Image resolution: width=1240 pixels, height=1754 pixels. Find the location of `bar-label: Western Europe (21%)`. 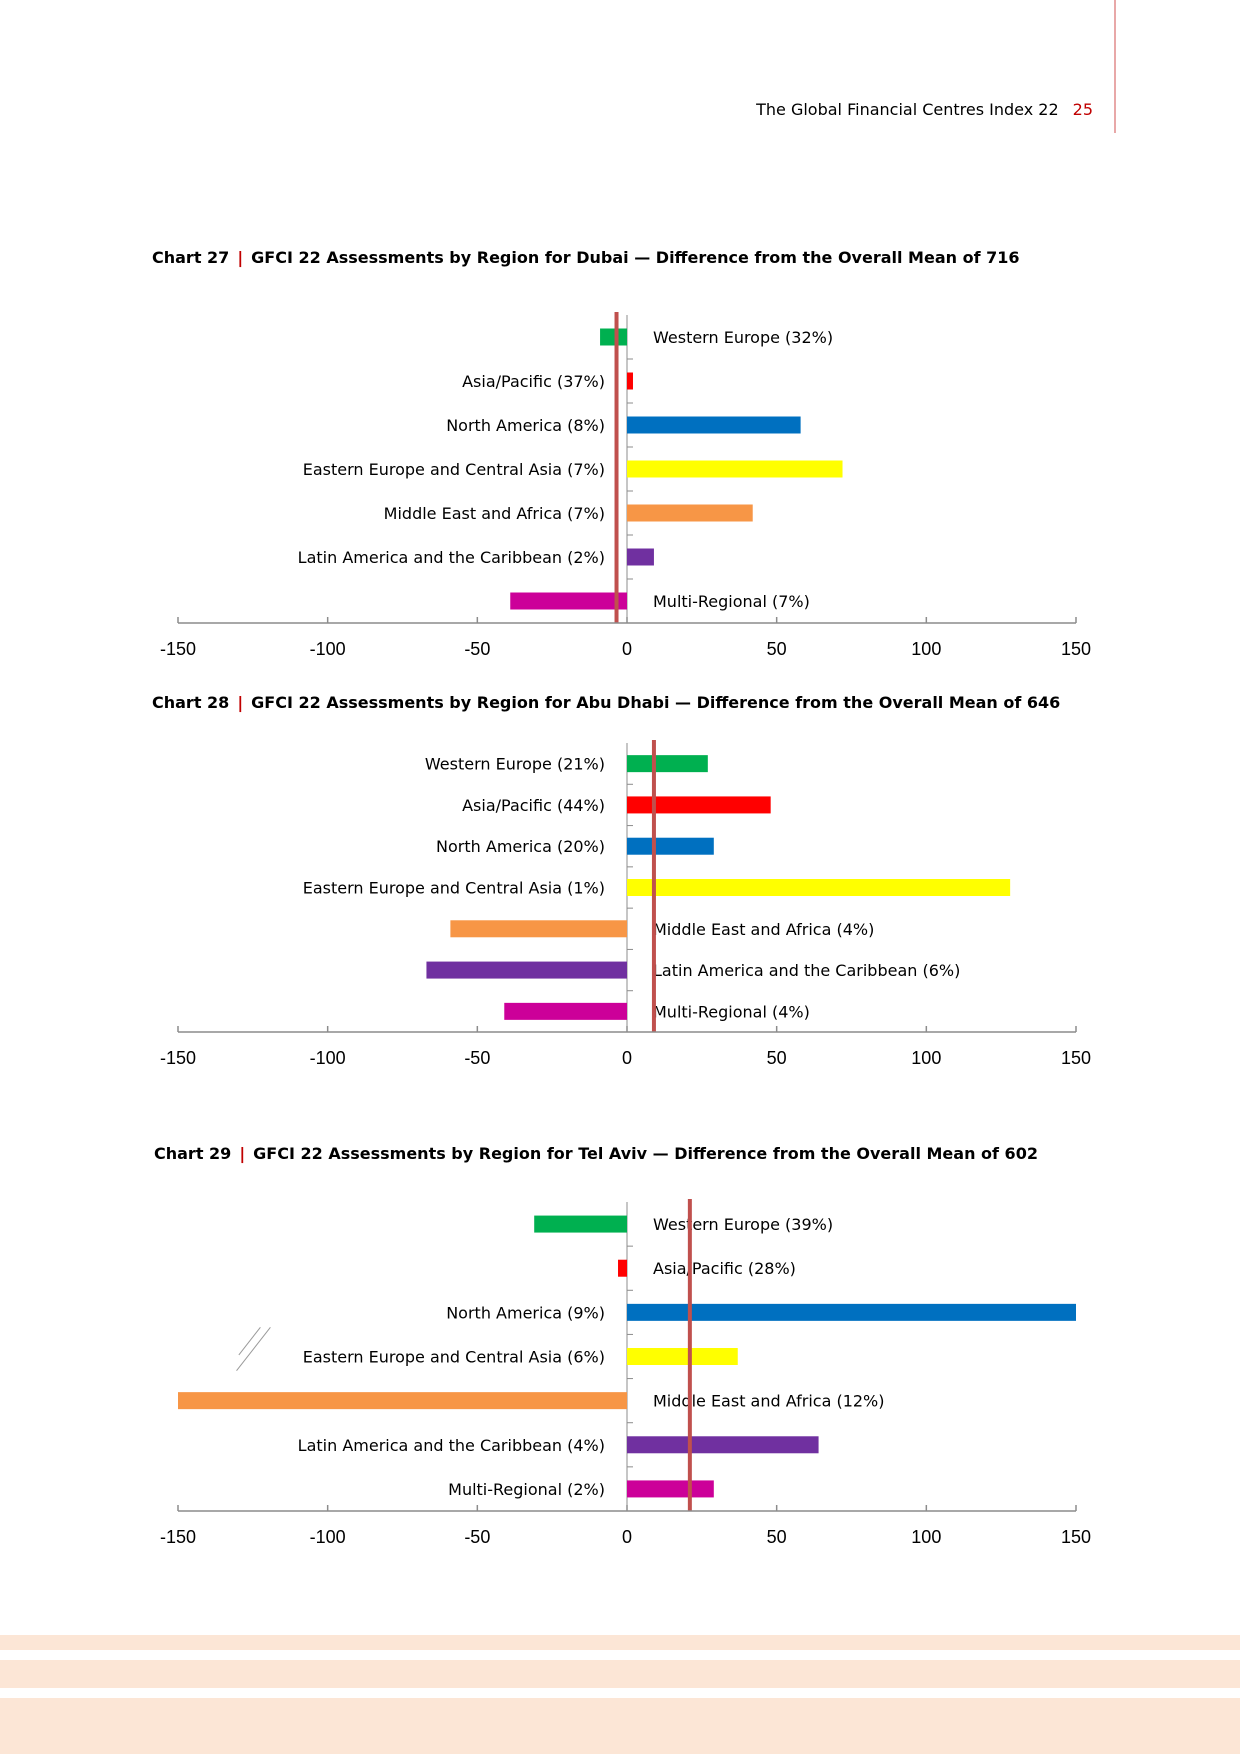

bar-label: Western Europe (21%) is located at coordinates (515, 764).